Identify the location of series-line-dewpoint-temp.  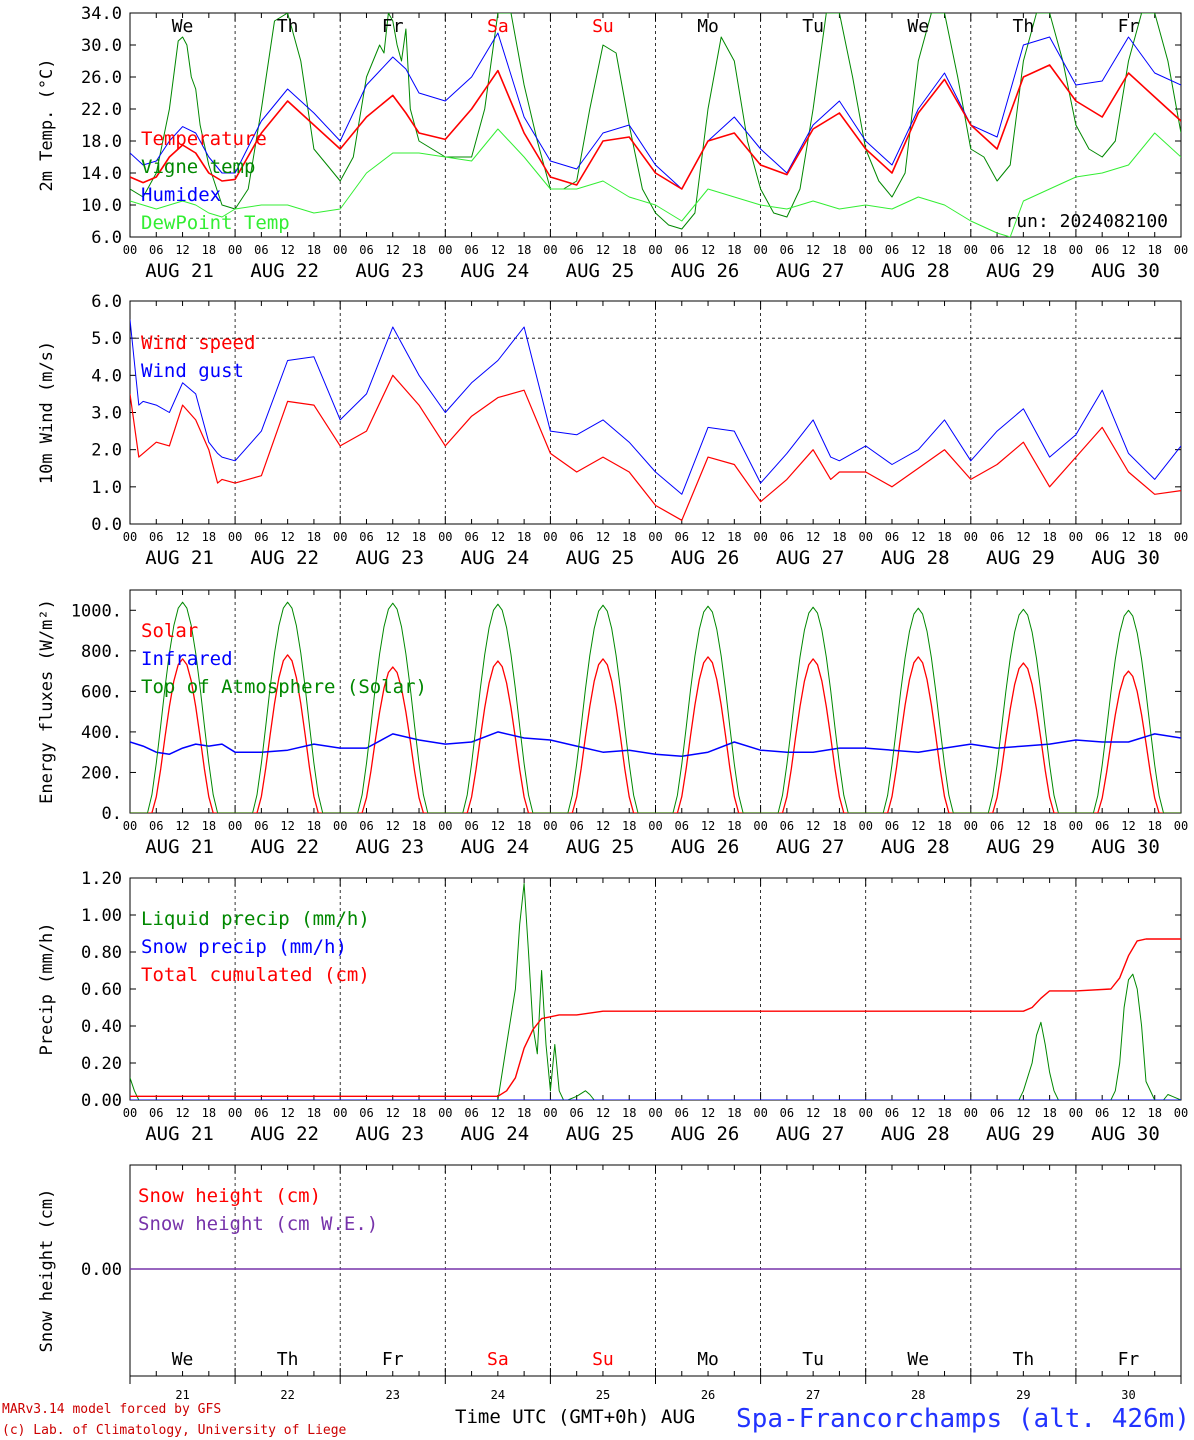
(655, 182).